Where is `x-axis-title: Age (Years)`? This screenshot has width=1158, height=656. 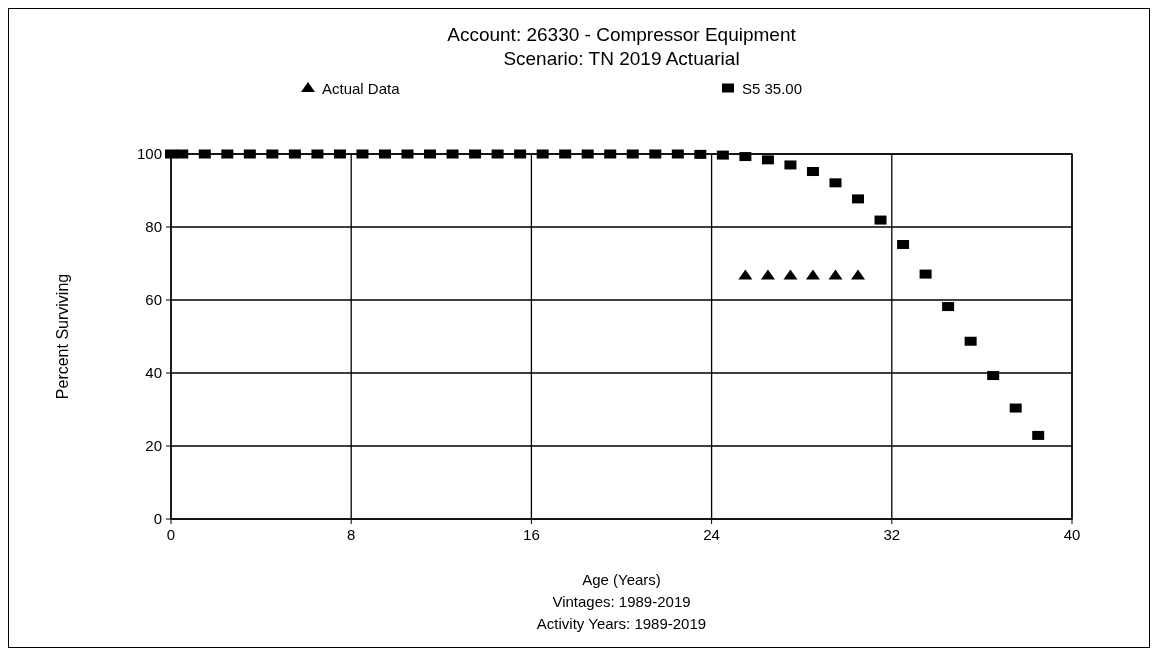
x-axis-title: Age (Years) is located at coordinates (621, 579).